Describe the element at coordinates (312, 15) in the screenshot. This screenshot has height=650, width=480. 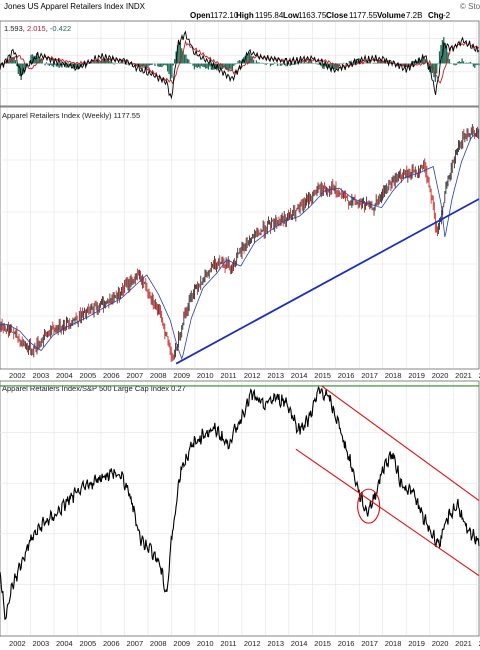
I see `svg-text: 1163.75` at that location.